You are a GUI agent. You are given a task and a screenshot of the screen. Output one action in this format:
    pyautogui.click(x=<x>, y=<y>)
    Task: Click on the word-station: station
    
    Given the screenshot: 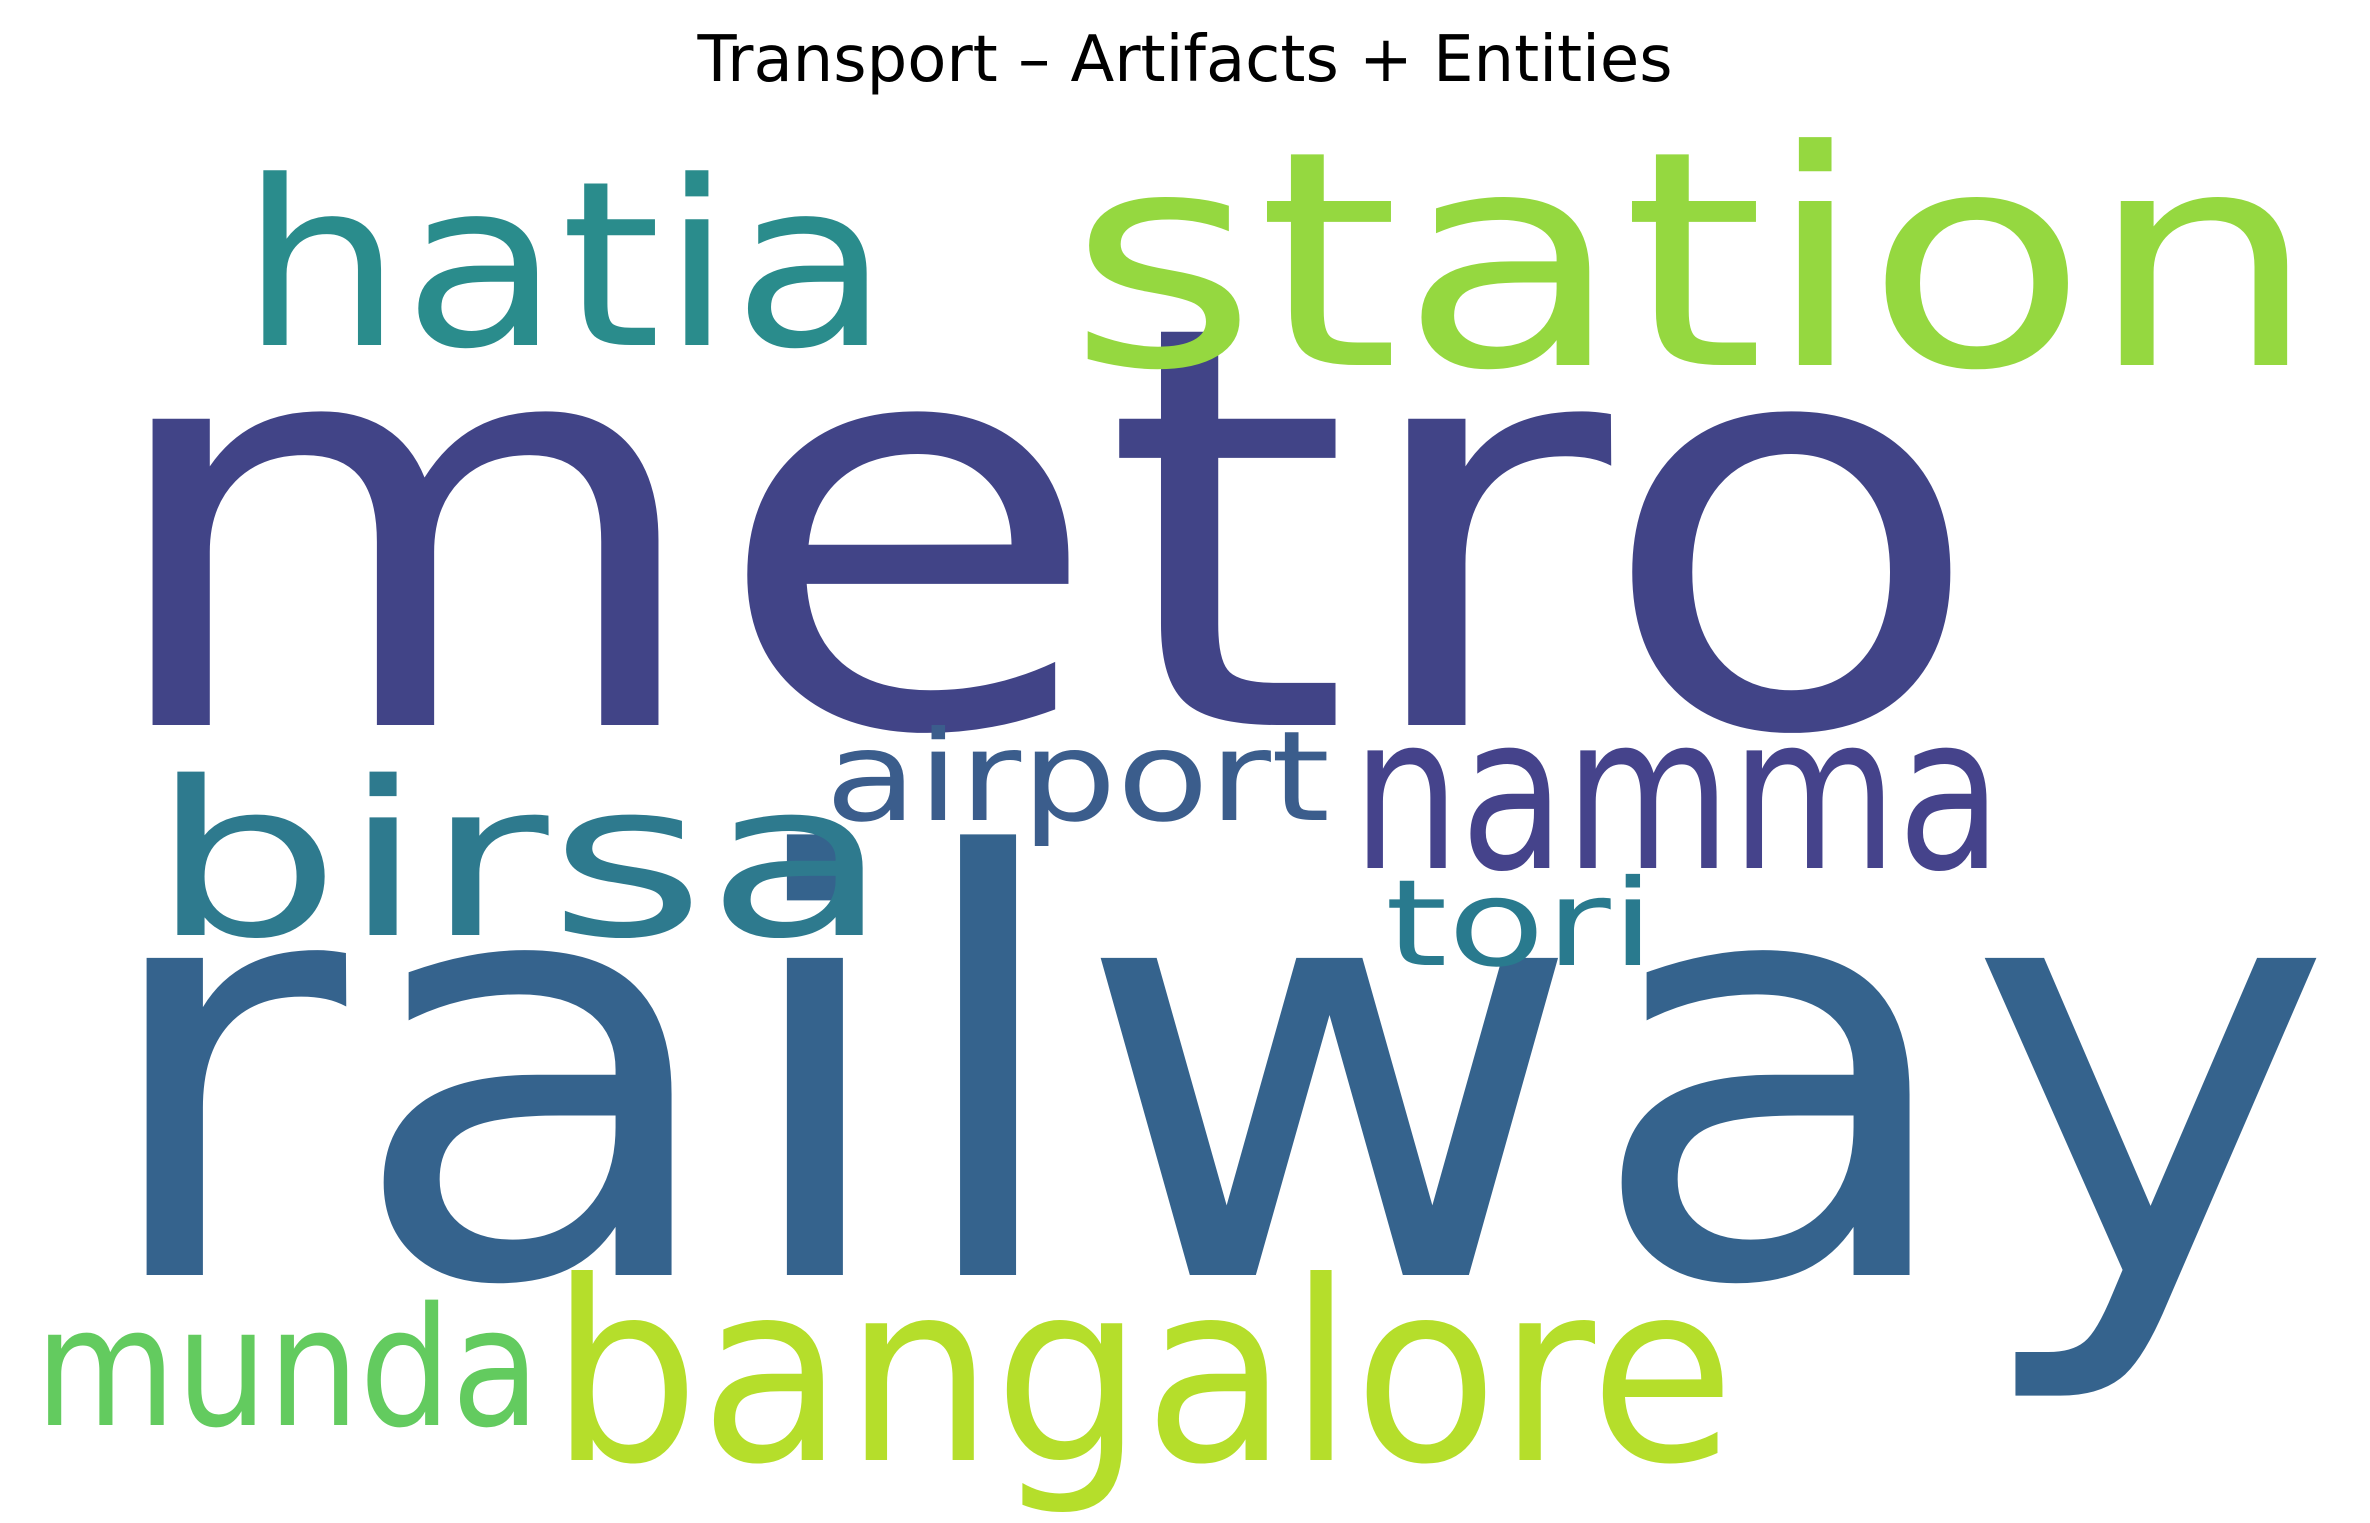 What is the action you would take?
    pyautogui.click(x=1693, y=261)
    